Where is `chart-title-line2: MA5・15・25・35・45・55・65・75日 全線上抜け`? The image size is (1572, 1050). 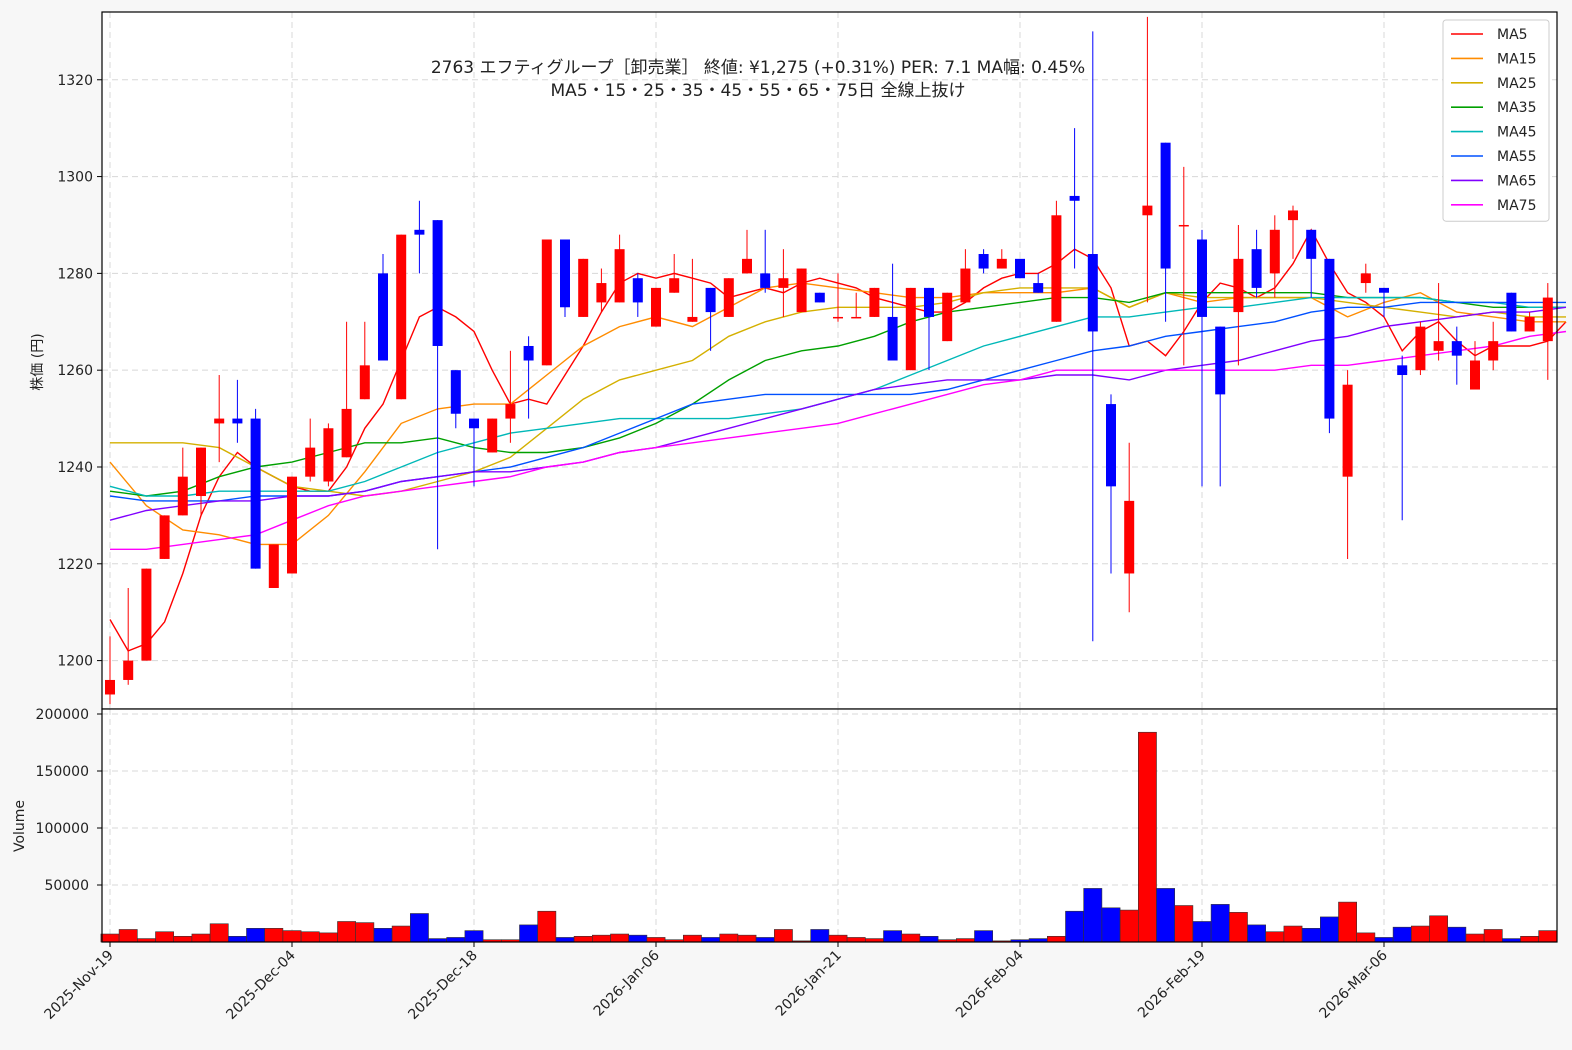 chart-title-line2: MA5・15・25・35・45・55・65・75日 全線上抜け is located at coordinates (758, 91).